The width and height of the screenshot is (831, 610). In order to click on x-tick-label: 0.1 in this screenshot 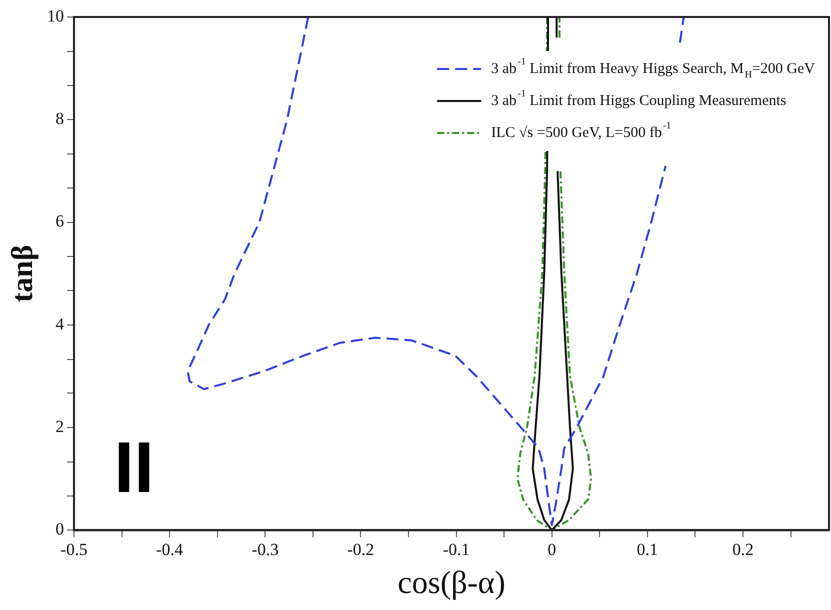, I will do `click(647, 549)`.